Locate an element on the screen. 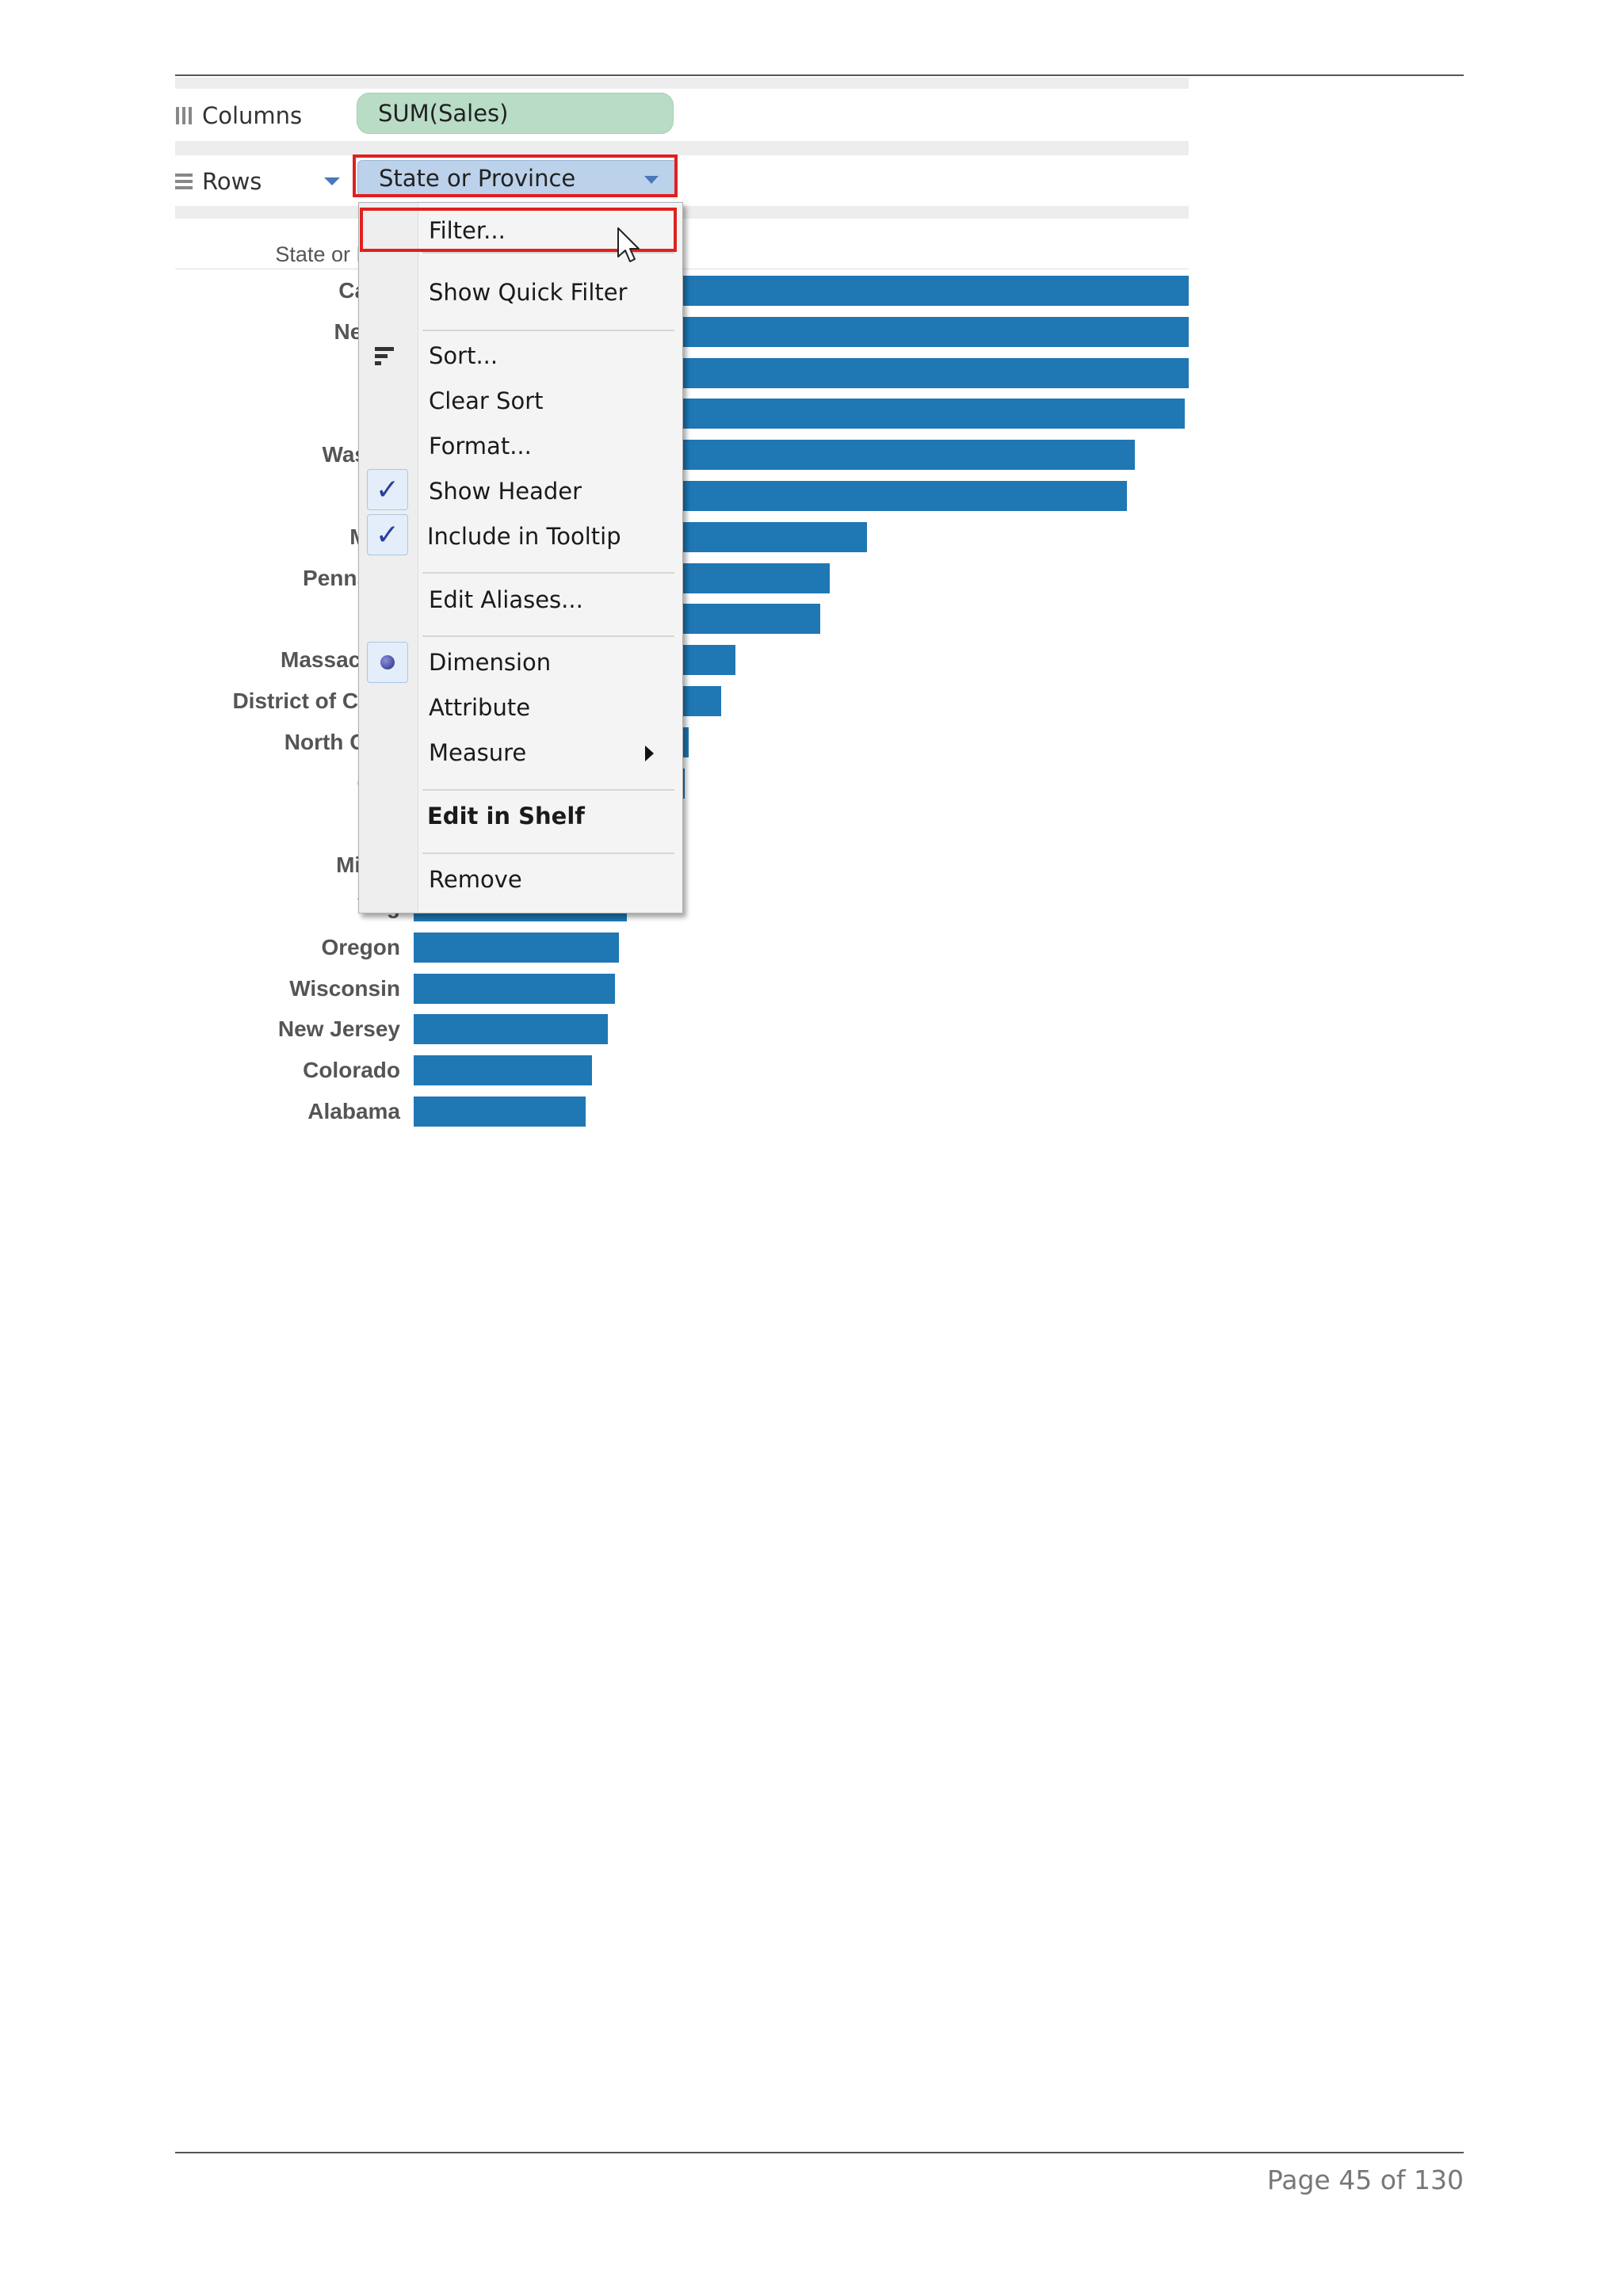 Image resolution: width=1623 pixels, height=2296 pixels. menu-item-measure: Measure is located at coordinates (478, 752).